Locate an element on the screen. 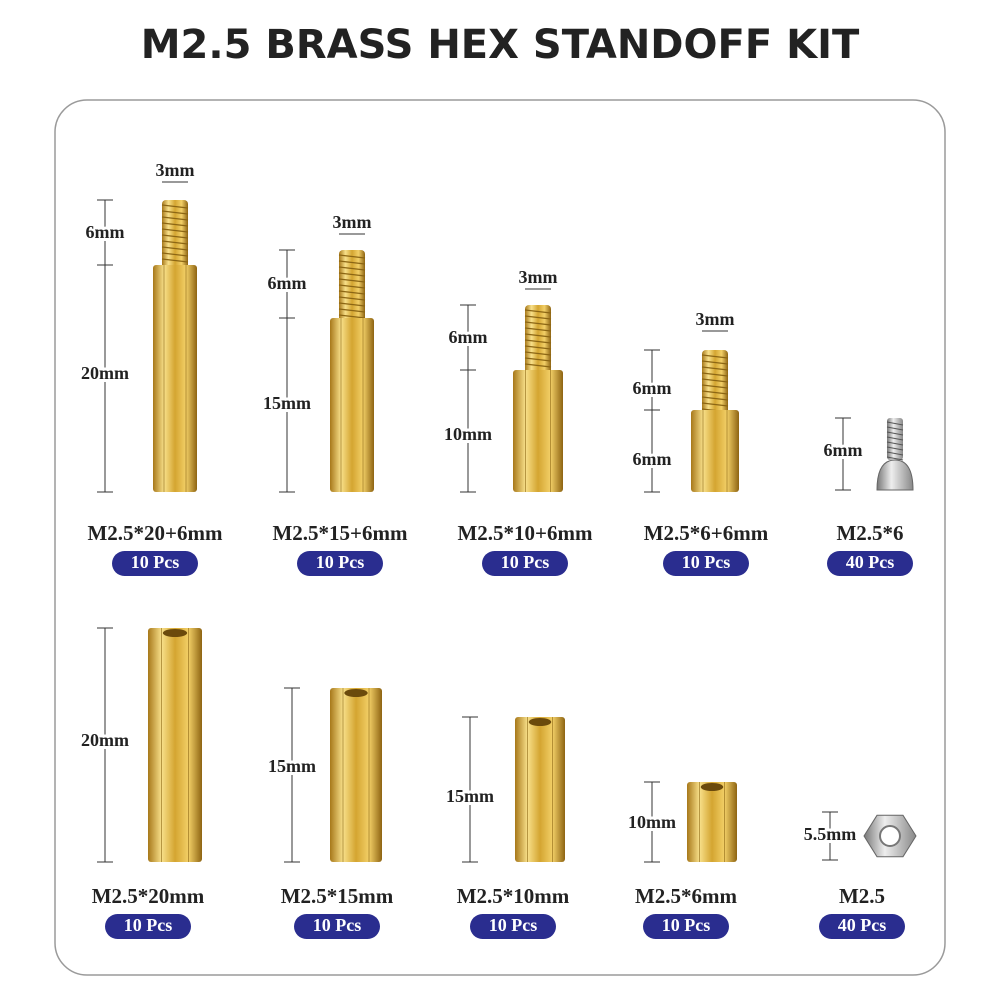  item-name: M2.5*15+6mm is located at coordinates (340, 533).